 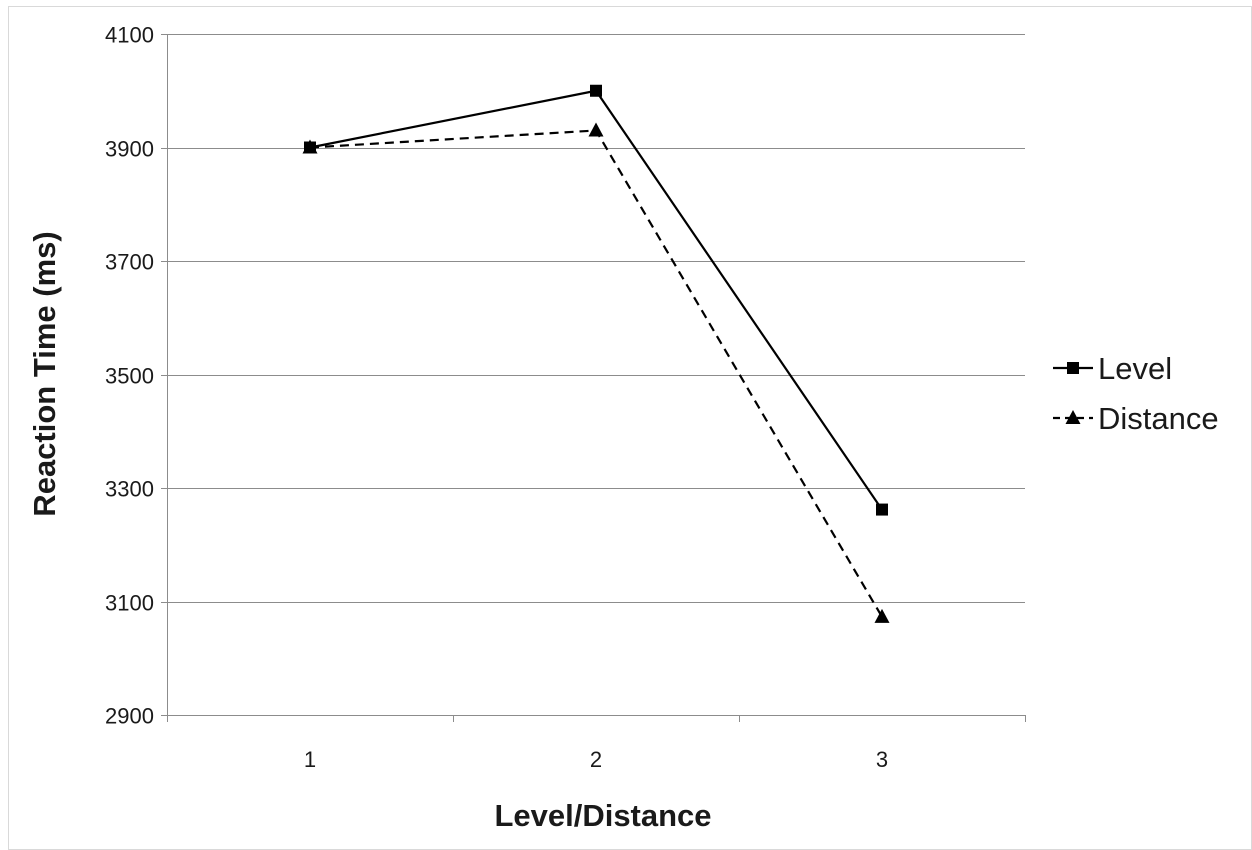 What do you see at coordinates (44, 373) in the screenshot?
I see `y-axis-label: Reaction Time (ms)` at bounding box center [44, 373].